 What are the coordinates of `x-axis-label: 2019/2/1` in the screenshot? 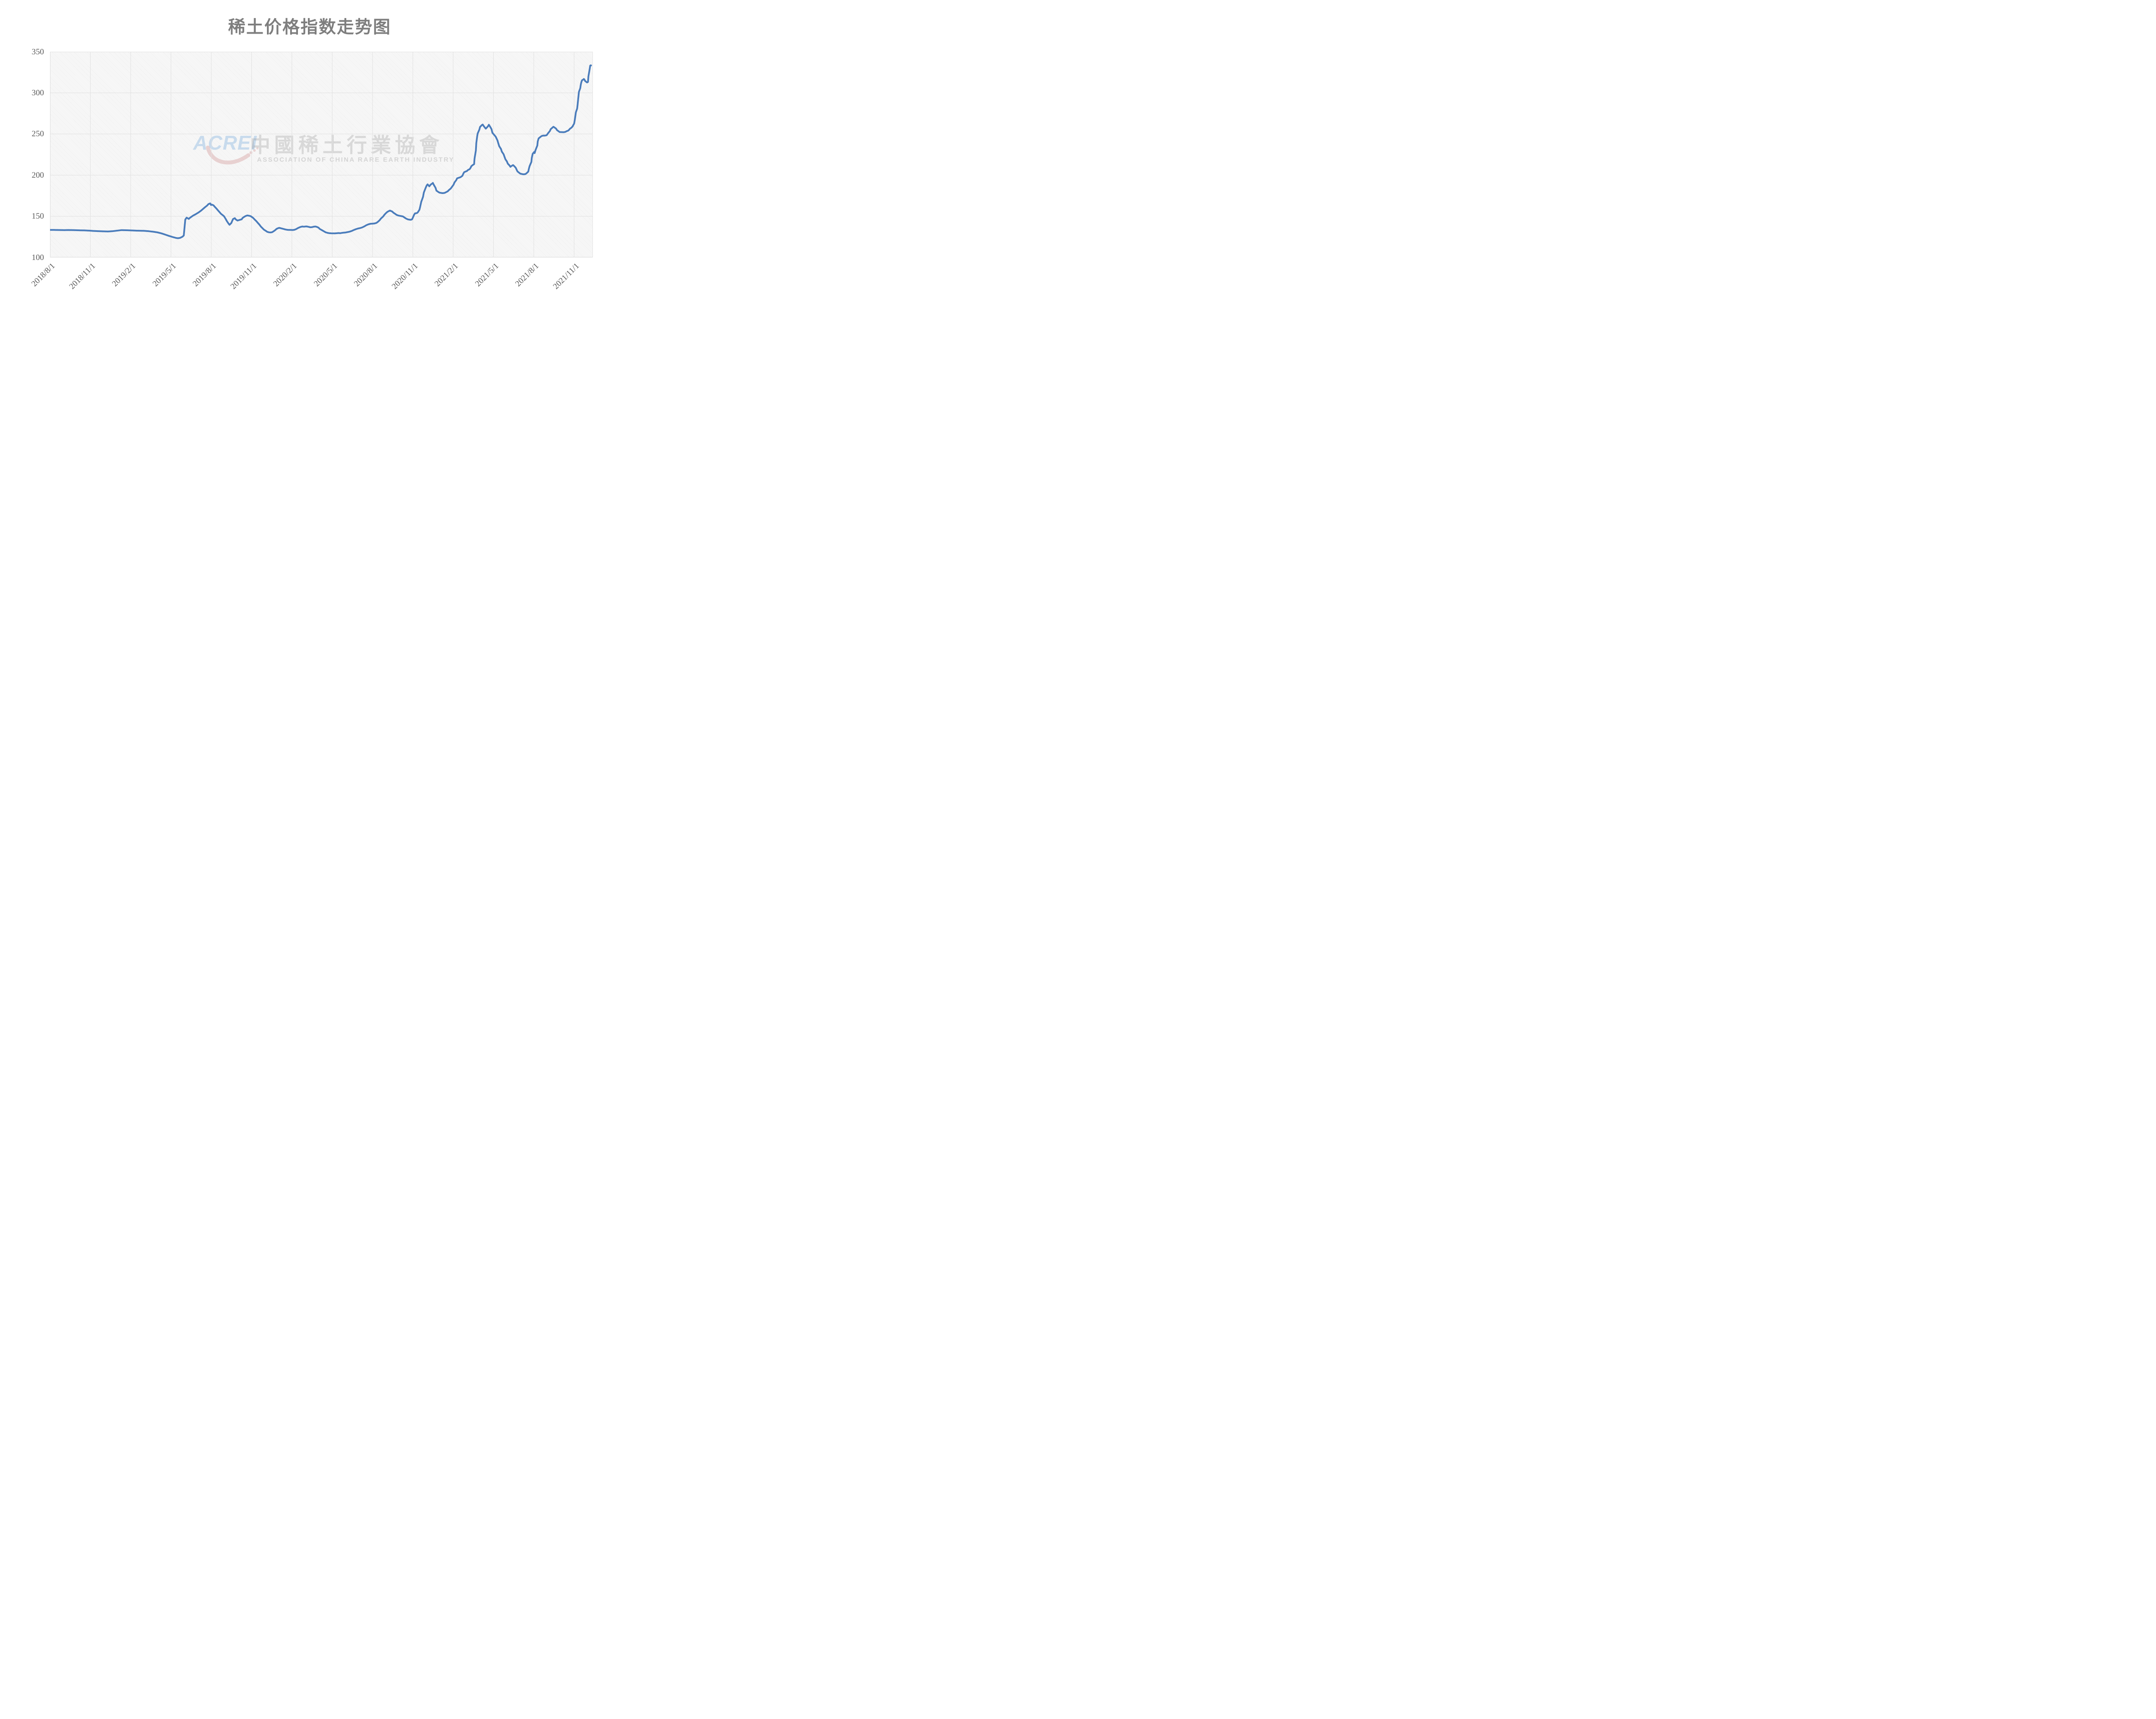 It's located at (124, 274).